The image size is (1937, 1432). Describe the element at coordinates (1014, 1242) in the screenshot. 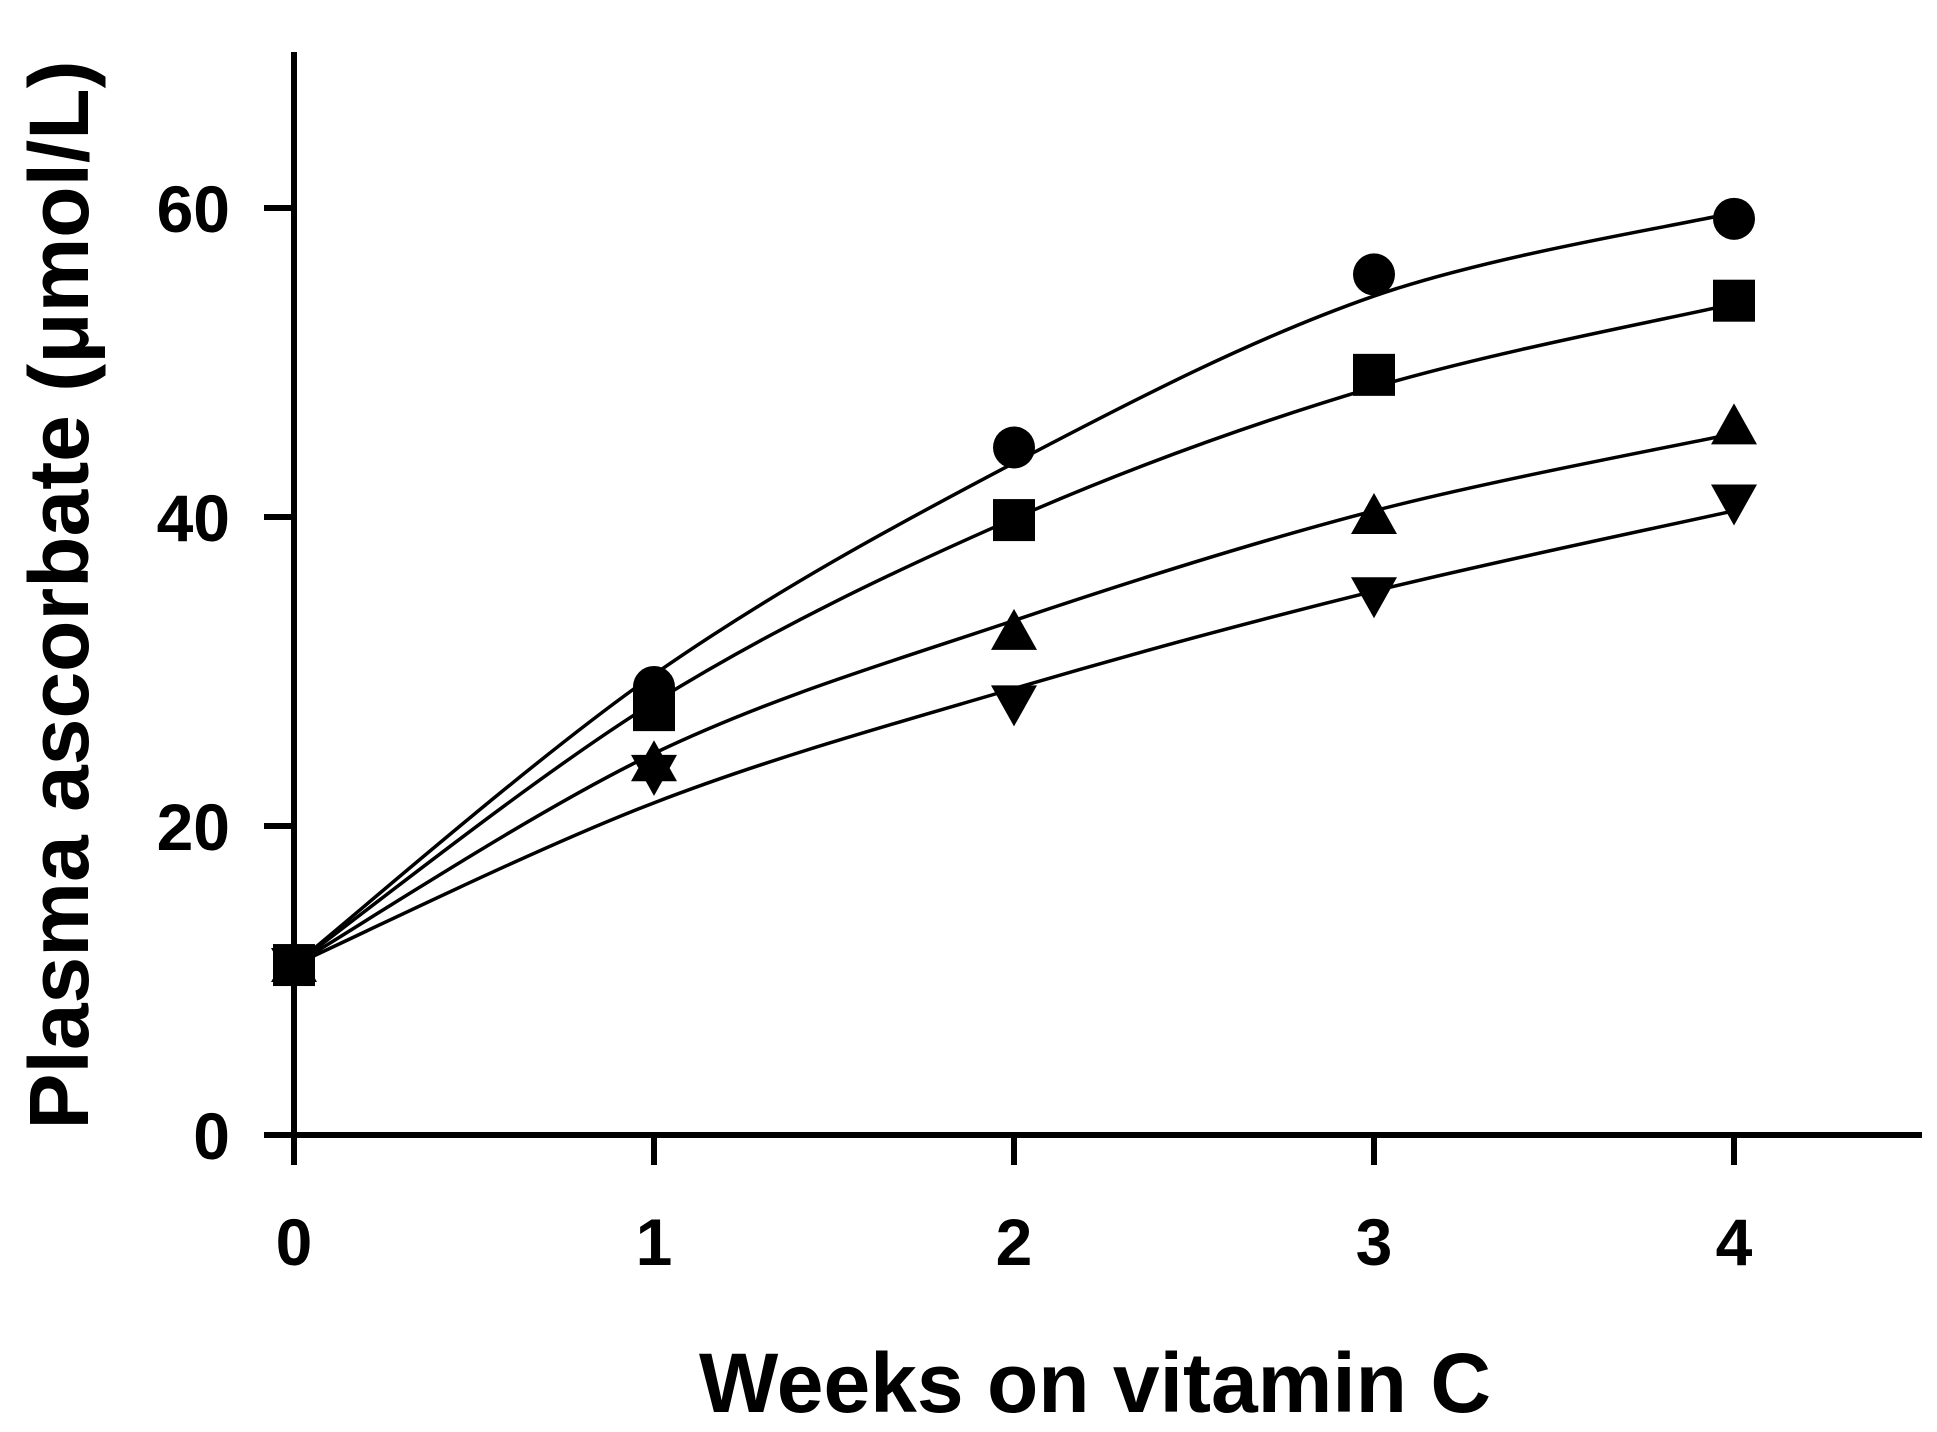

I see `x-tick-label: 2` at that location.